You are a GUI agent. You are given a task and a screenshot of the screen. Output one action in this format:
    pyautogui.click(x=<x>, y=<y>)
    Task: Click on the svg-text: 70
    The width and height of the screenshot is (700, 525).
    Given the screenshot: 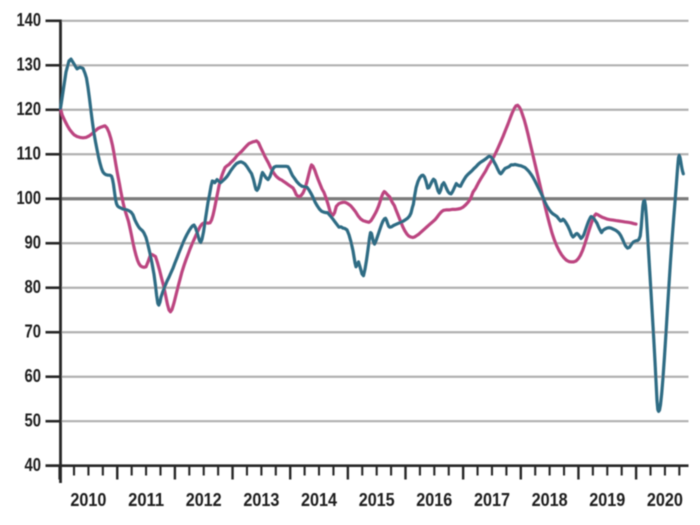 What is the action you would take?
    pyautogui.click(x=33, y=331)
    